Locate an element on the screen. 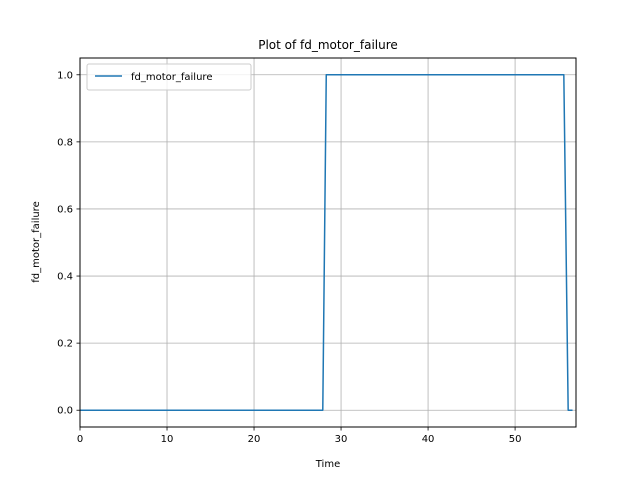  x-tick-label: 30 is located at coordinates (341, 439).